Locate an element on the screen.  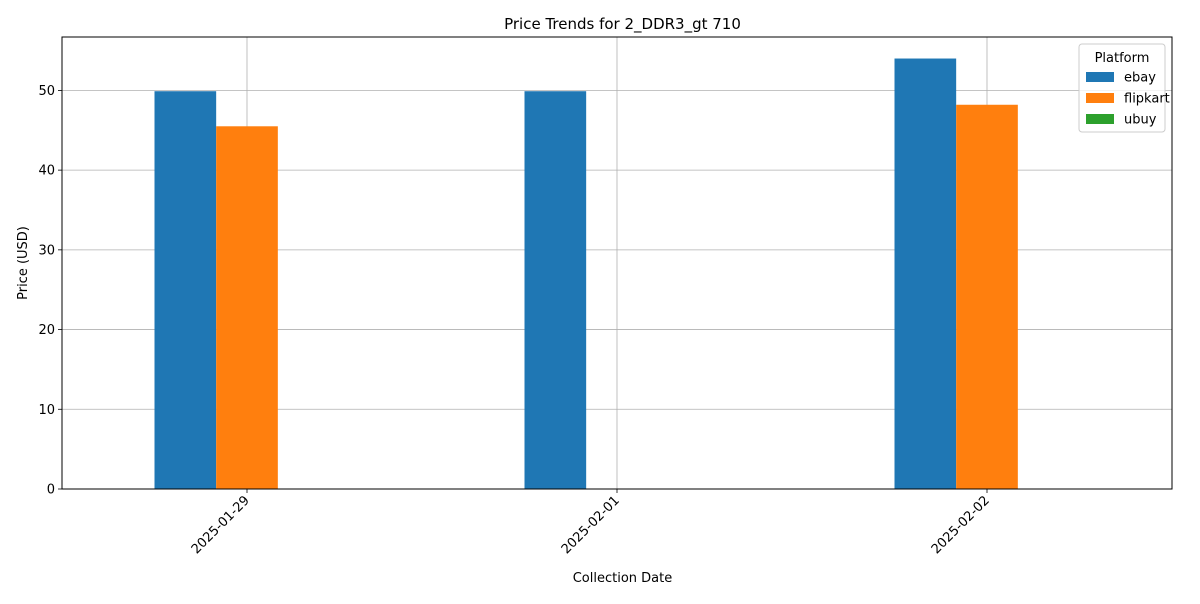
y-tick-label: 10 is located at coordinates (46, 410).